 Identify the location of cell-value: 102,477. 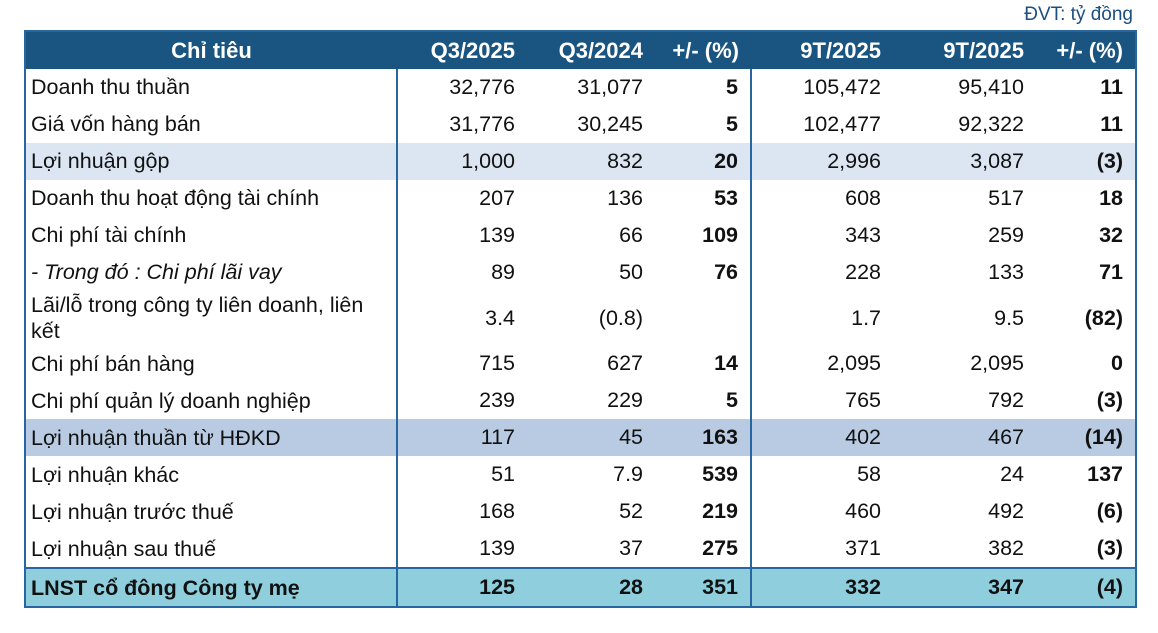
(842, 124).